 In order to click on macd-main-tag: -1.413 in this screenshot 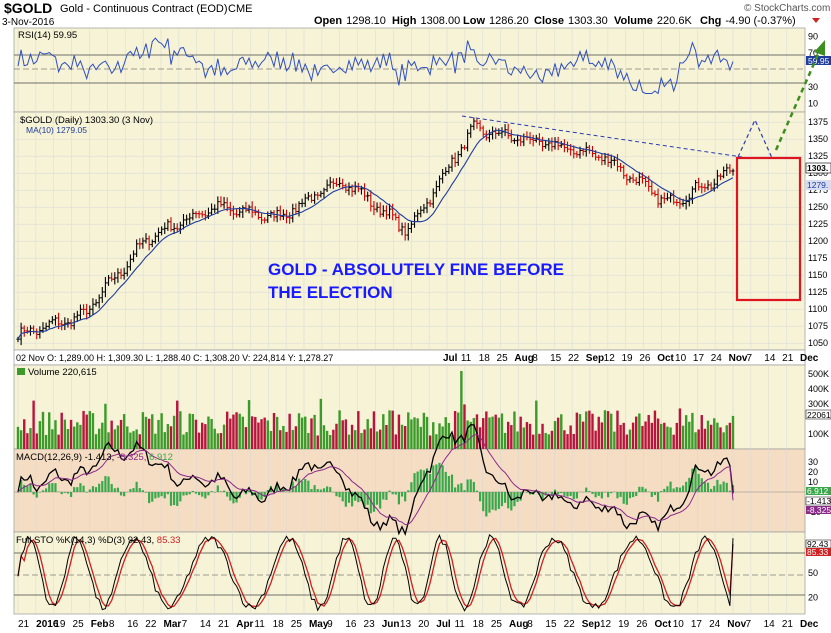, I will do `click(819, 501)`.